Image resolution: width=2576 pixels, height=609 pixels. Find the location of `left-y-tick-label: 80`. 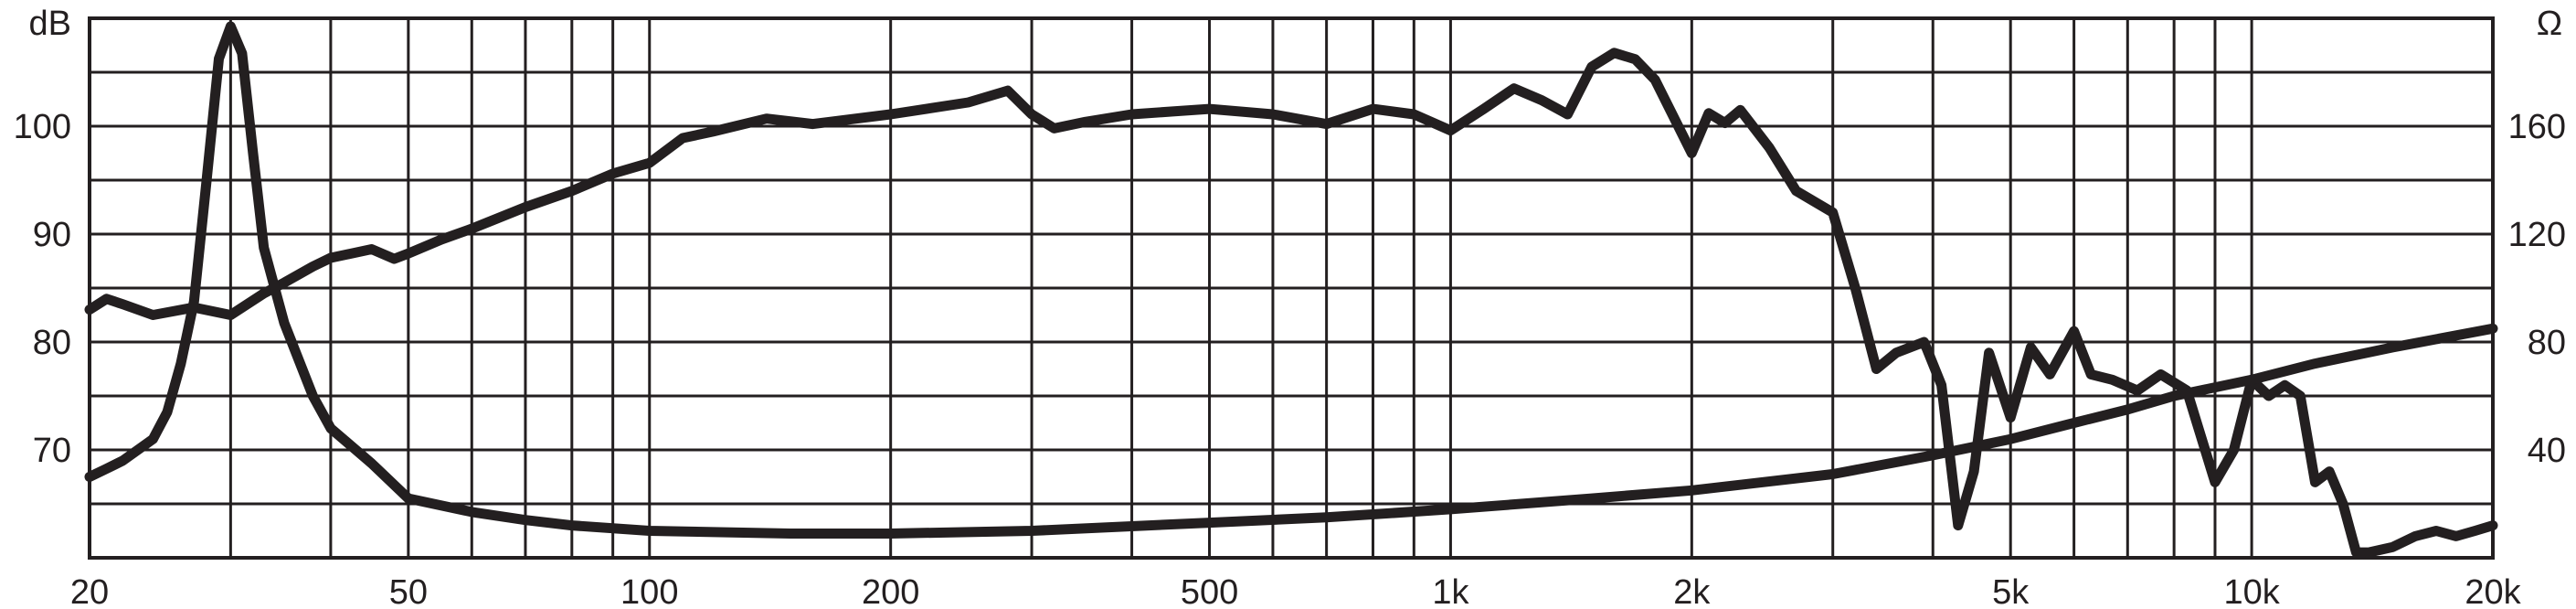

left-y-tick-label: 80 is located at coordinates (52, 343).